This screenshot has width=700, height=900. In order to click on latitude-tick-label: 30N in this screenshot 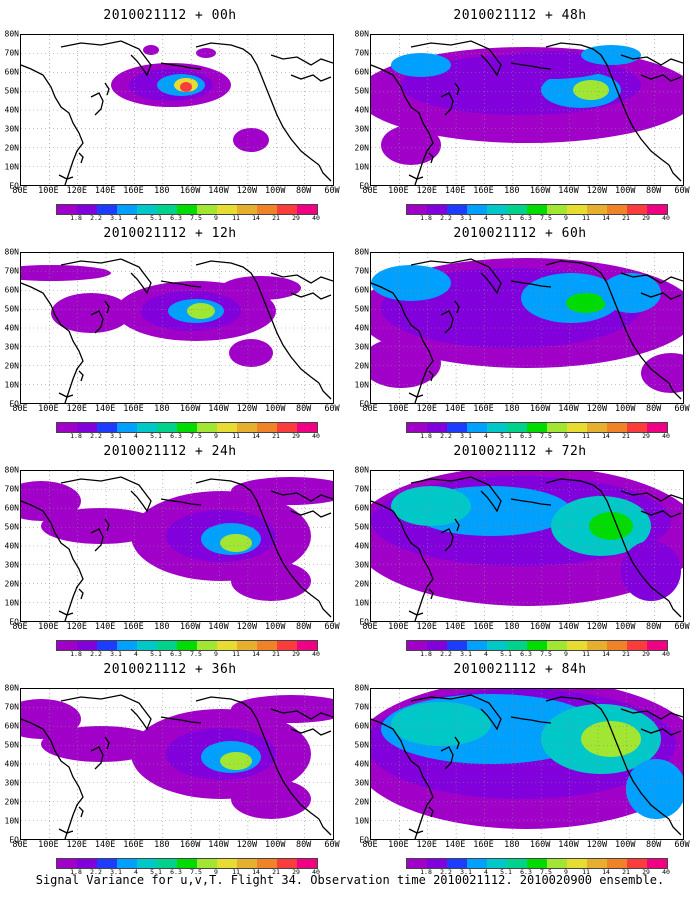, I will do `click(11, 129)`.